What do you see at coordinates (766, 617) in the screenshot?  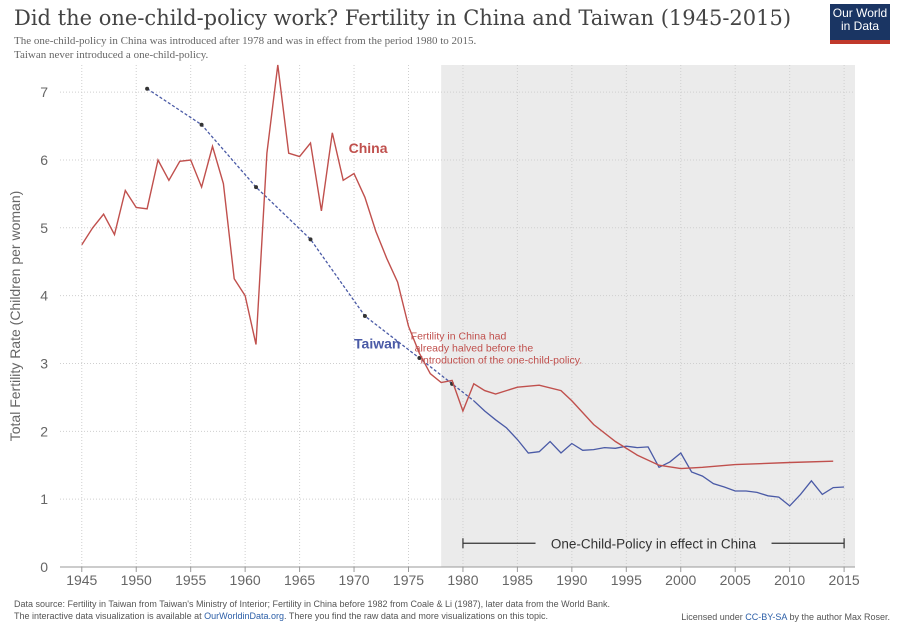 I see `license-link: CC-BY-SA` at bounding box center [766, 617].